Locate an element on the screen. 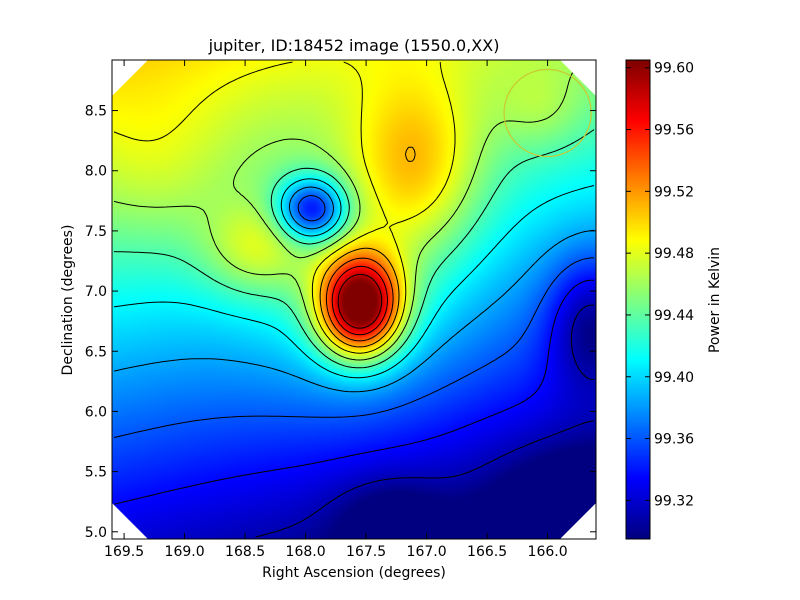  colorbar-tick-label: 99.32 is located at coordinates (674, 501).